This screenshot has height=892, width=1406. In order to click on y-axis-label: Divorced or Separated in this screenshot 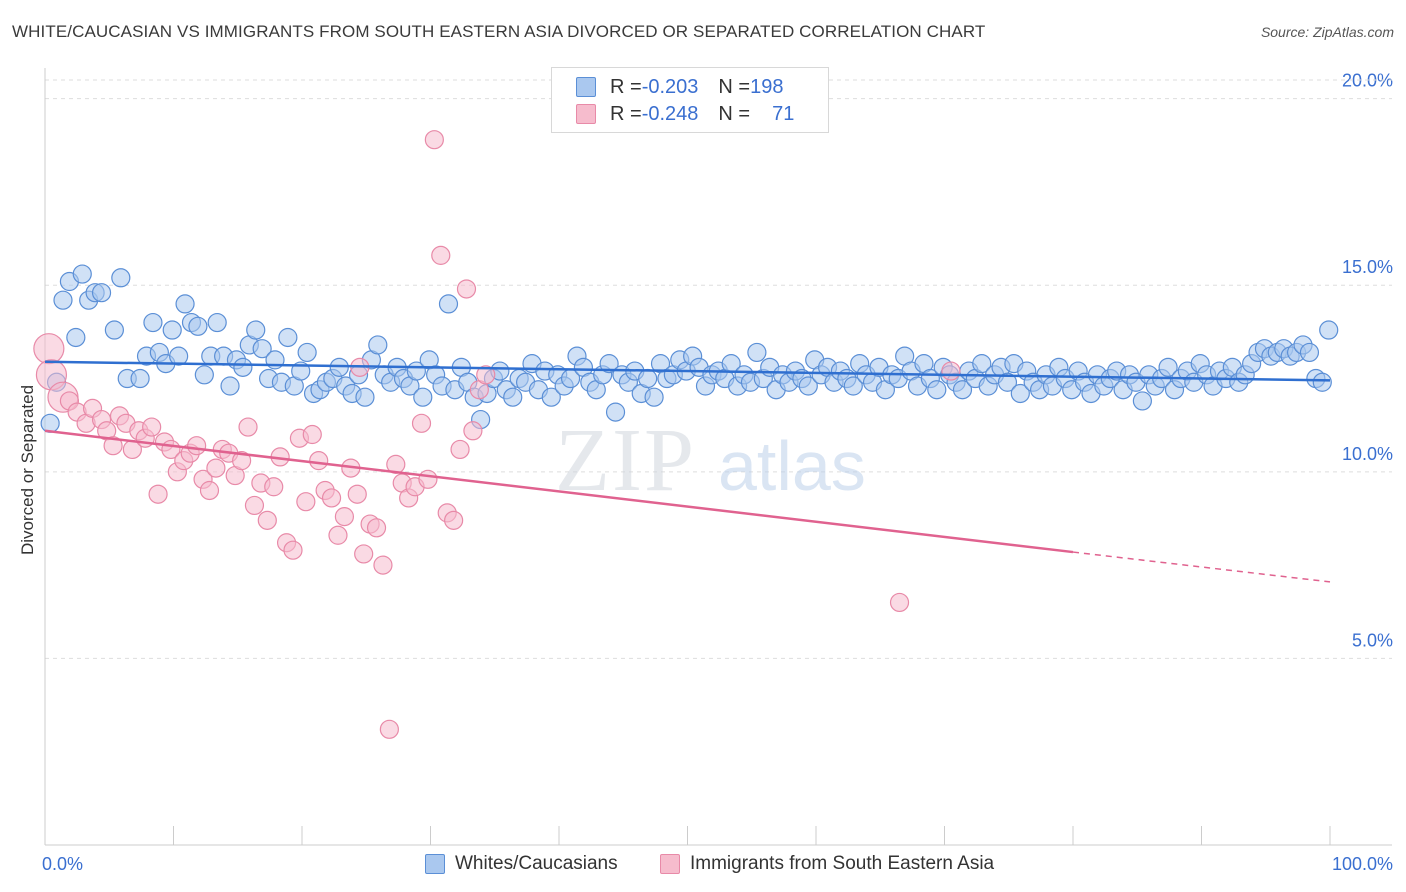, I will do `click(27, 470)`.